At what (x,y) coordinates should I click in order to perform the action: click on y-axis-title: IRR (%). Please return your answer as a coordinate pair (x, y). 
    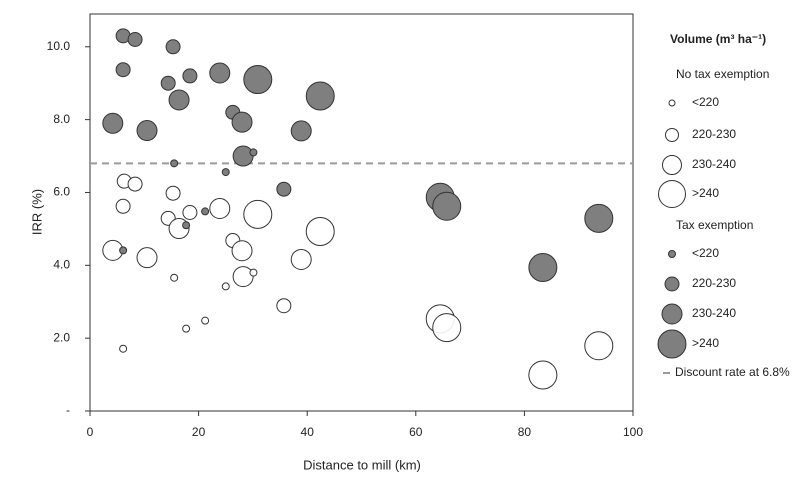
    Looking at the image, I should click on (36, 212).